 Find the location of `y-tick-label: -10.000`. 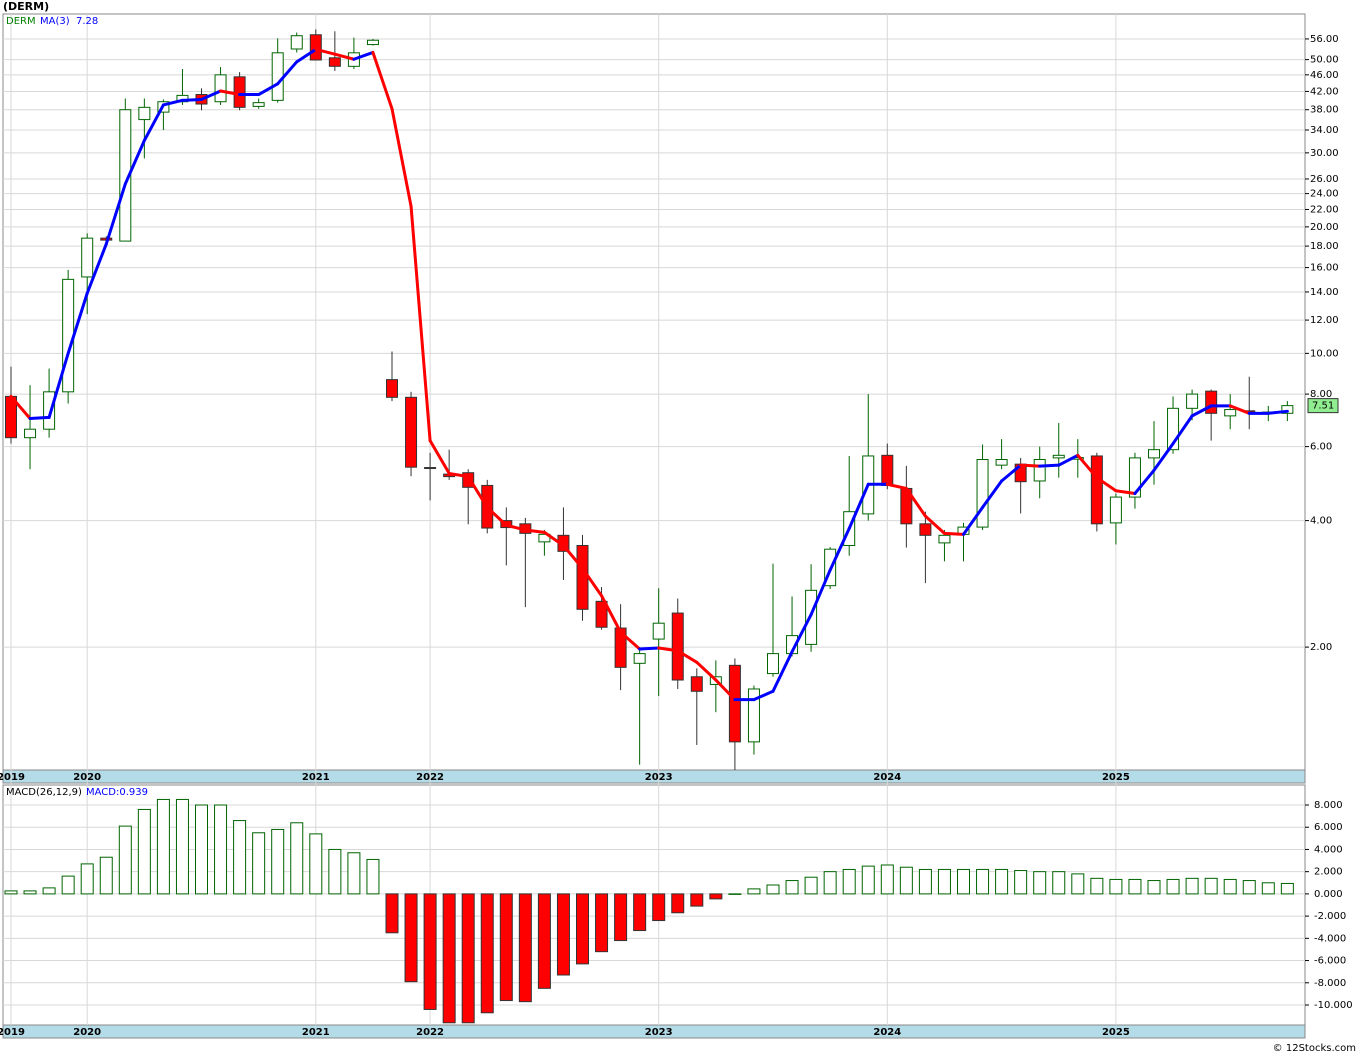

y-tick-label: -10.000 is located at coordinates (1333, 1005).